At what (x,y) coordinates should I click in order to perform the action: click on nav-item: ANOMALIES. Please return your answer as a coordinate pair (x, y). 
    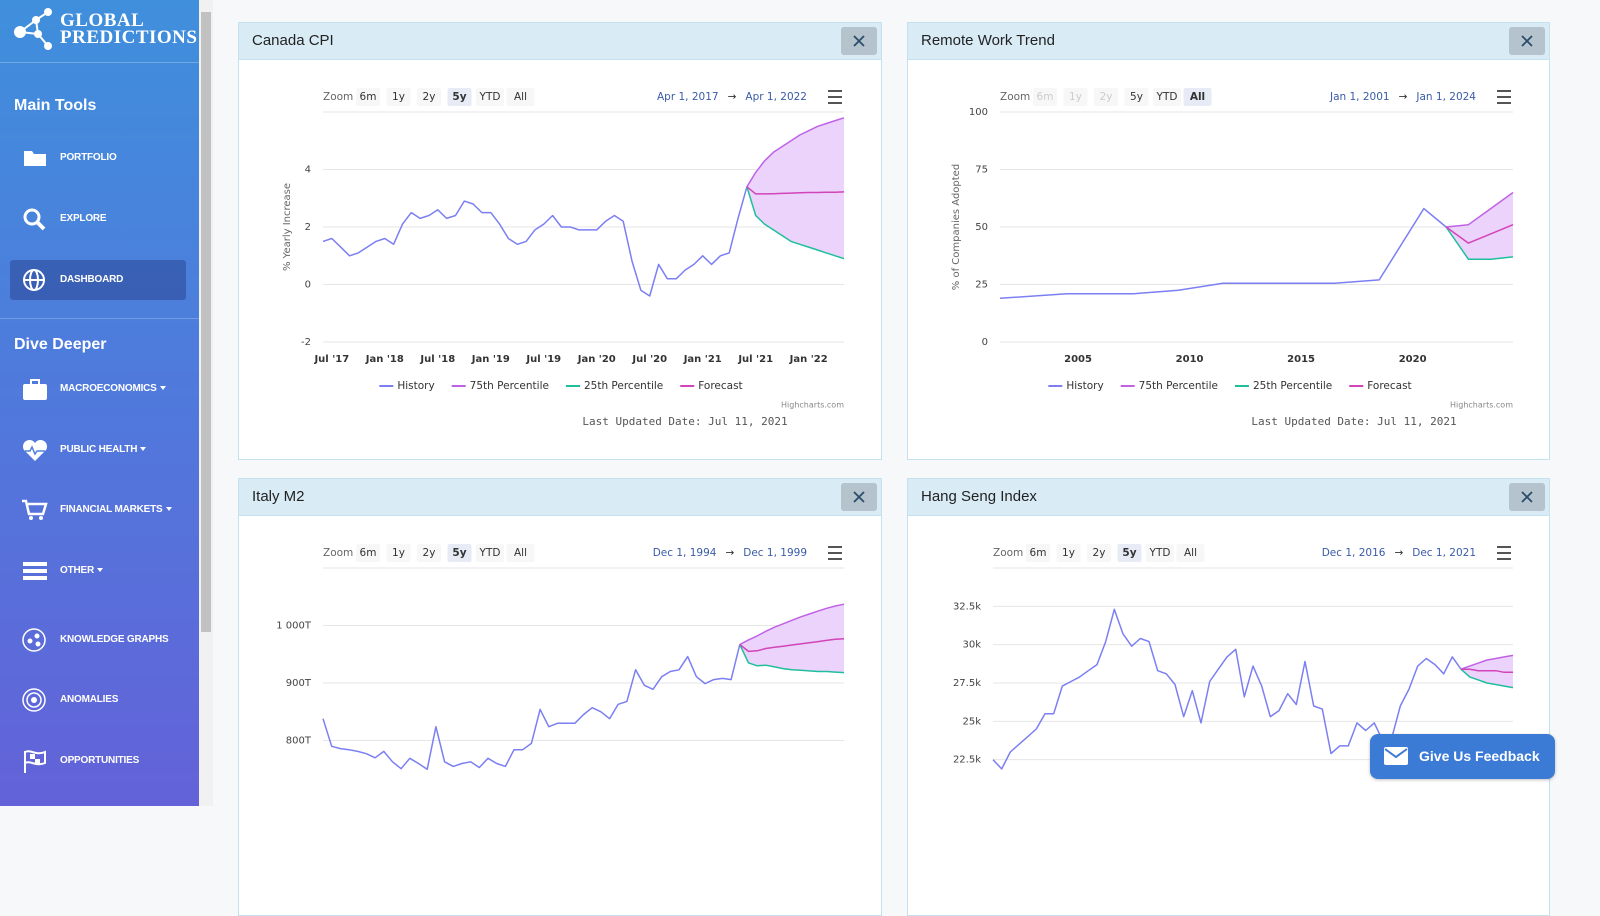
    Looking at the image, I should click on (98, 700).